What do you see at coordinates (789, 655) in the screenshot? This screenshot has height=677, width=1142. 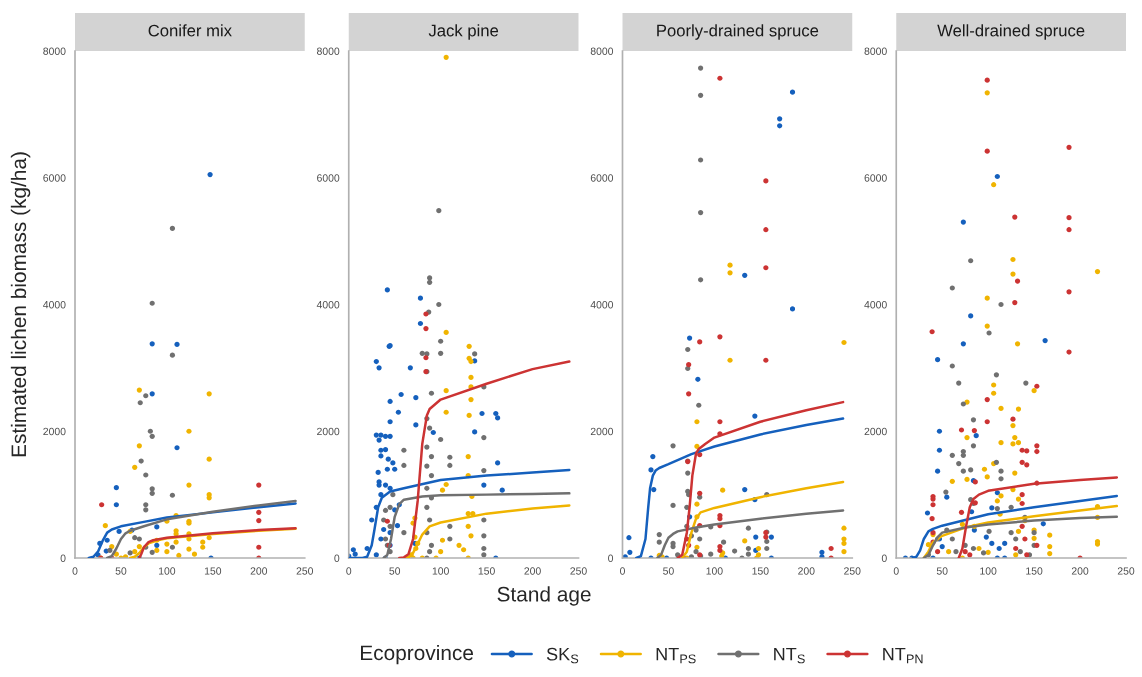 I see `legend-label: NT$_{S}$` at bounding box center [789, 655].